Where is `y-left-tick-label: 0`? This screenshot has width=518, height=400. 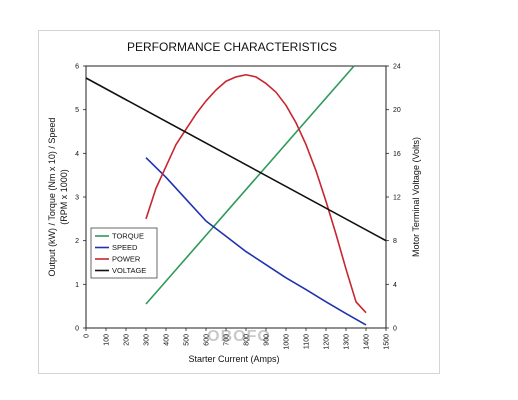
y-left-tick-label: 0 is located at coordinates (77, 329).